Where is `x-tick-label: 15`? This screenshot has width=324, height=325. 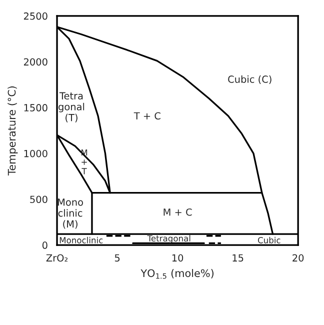
x-tick-label: 15 is located at coordinates (238, 258).